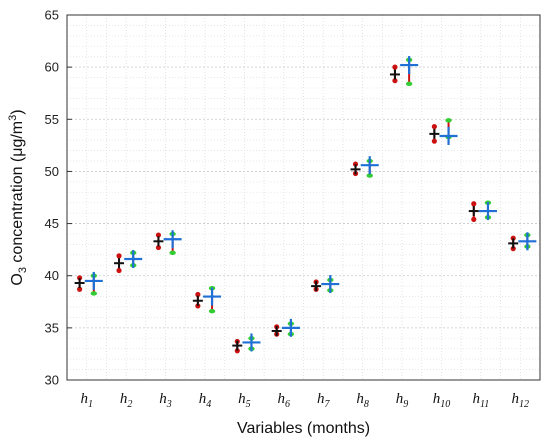 This screenshot has width=550, height=440. Describe the element at coordinates (52, 171) in the screenshot. I see `y-tick-label: 50` at that location.